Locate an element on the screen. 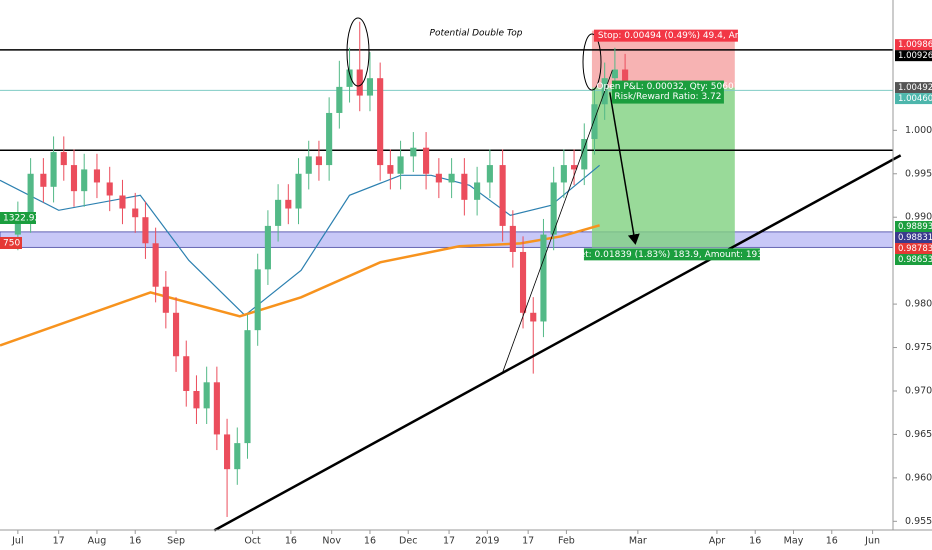 The height and width of the screenshot is (550, 932). target-label-box is located at coordinates (671, 254).